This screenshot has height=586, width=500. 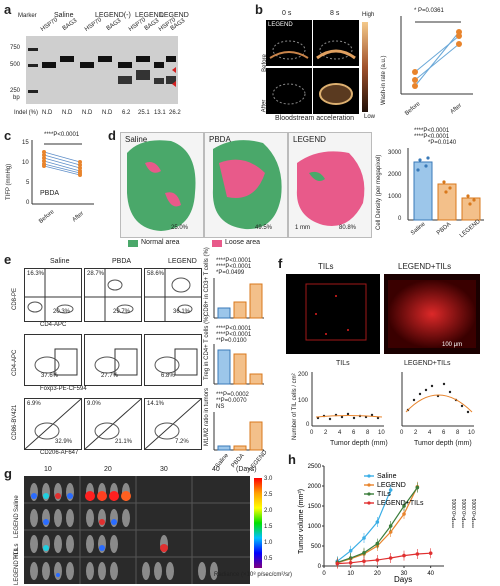 I want to click on e-bar-ylabel: M1/M2 ratio in tumors, so click(x=207, y=416).